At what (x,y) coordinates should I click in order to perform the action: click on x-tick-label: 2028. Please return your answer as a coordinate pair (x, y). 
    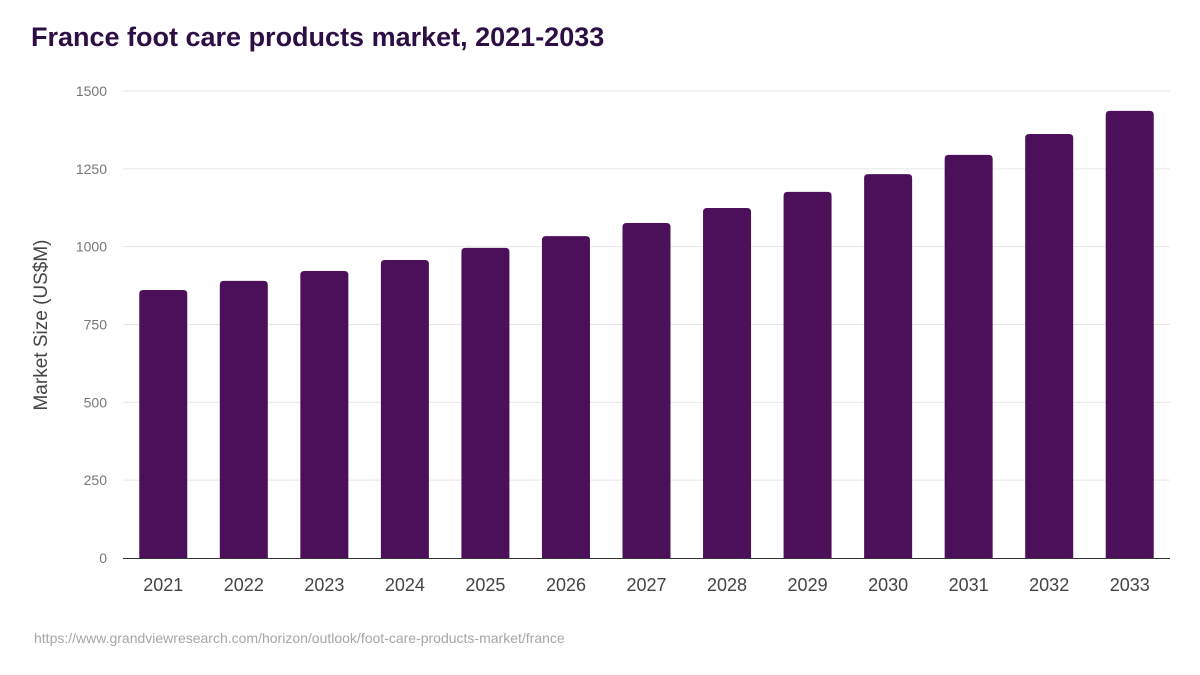
    Looking at the image, I should click on (727, 585).